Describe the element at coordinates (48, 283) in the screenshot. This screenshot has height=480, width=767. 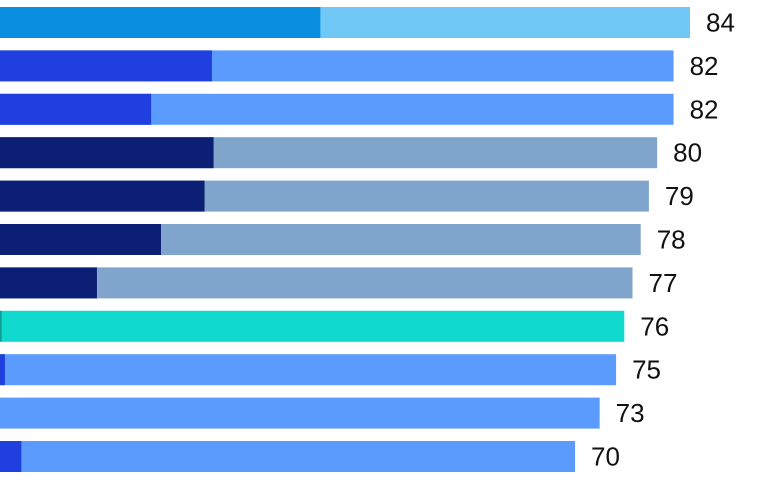
I see `bar-6-segment` at that location.